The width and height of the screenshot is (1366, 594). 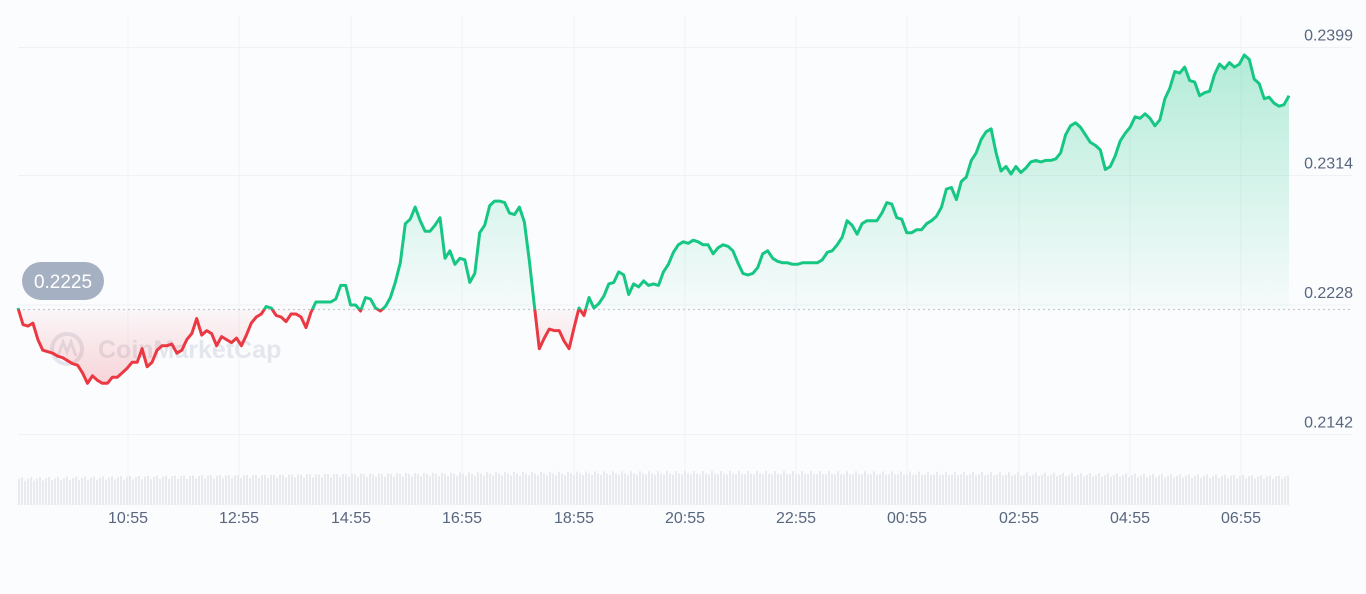 What do you see at coordinates (1130, 518) in the screenshot?
I see `x-tick-label-9: 04:55` at bounding box center [1130, 518].